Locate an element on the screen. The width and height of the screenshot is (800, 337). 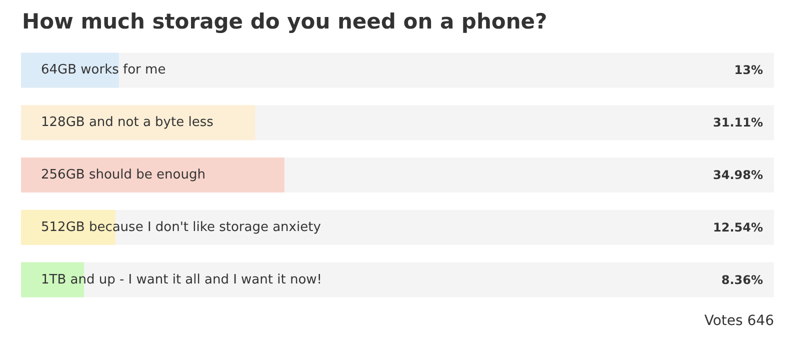
data-label: 12.54% is located at coordinates (738, 227).